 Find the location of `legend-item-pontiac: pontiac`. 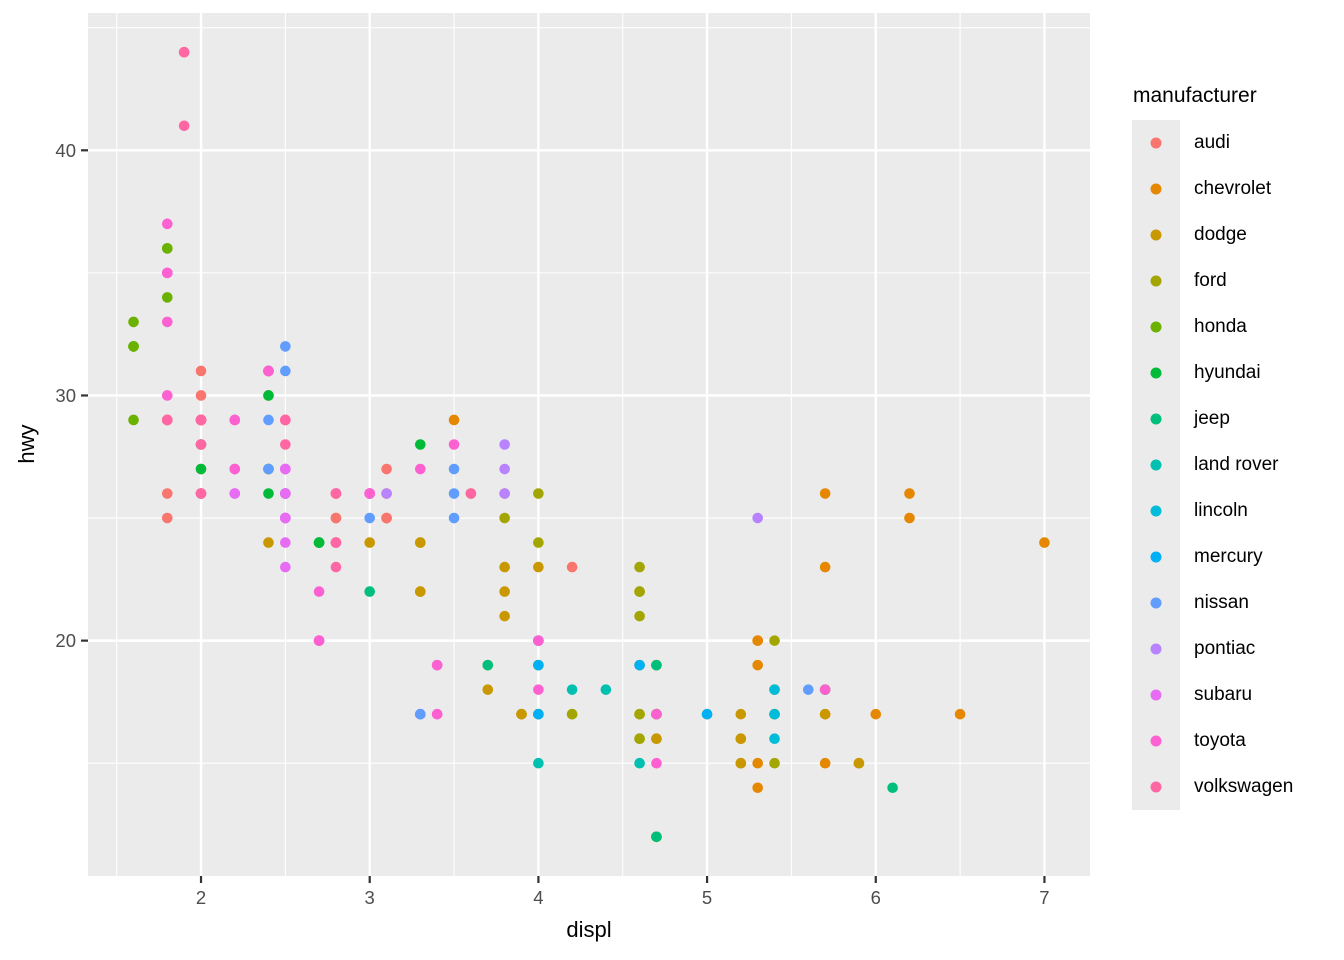

legend-item-pontiac: pontiac is located at coordinates (1212, 649).